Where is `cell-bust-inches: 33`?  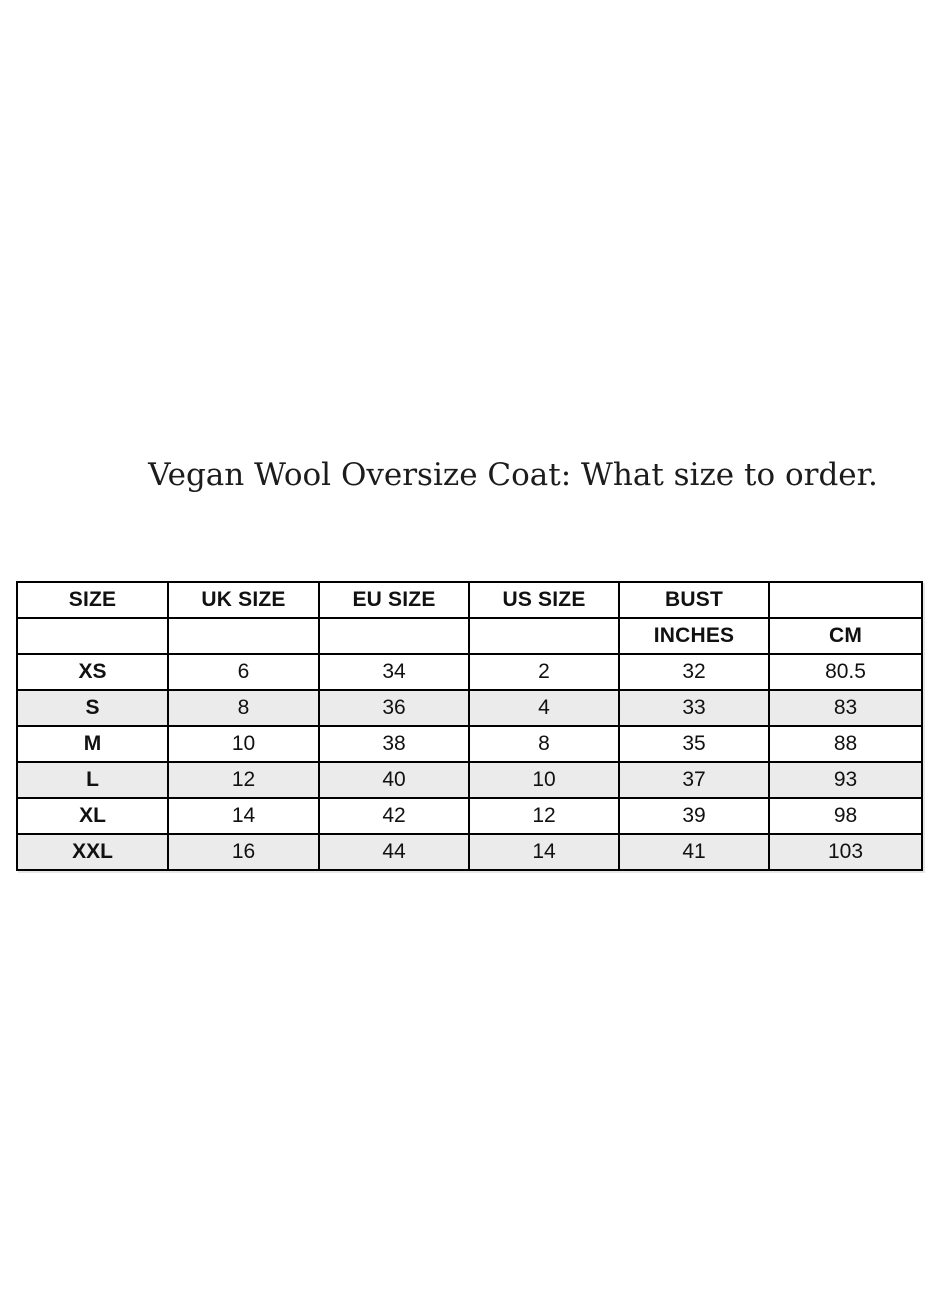 cell-bust-inches: 33 is located at coordinates (694, 708).